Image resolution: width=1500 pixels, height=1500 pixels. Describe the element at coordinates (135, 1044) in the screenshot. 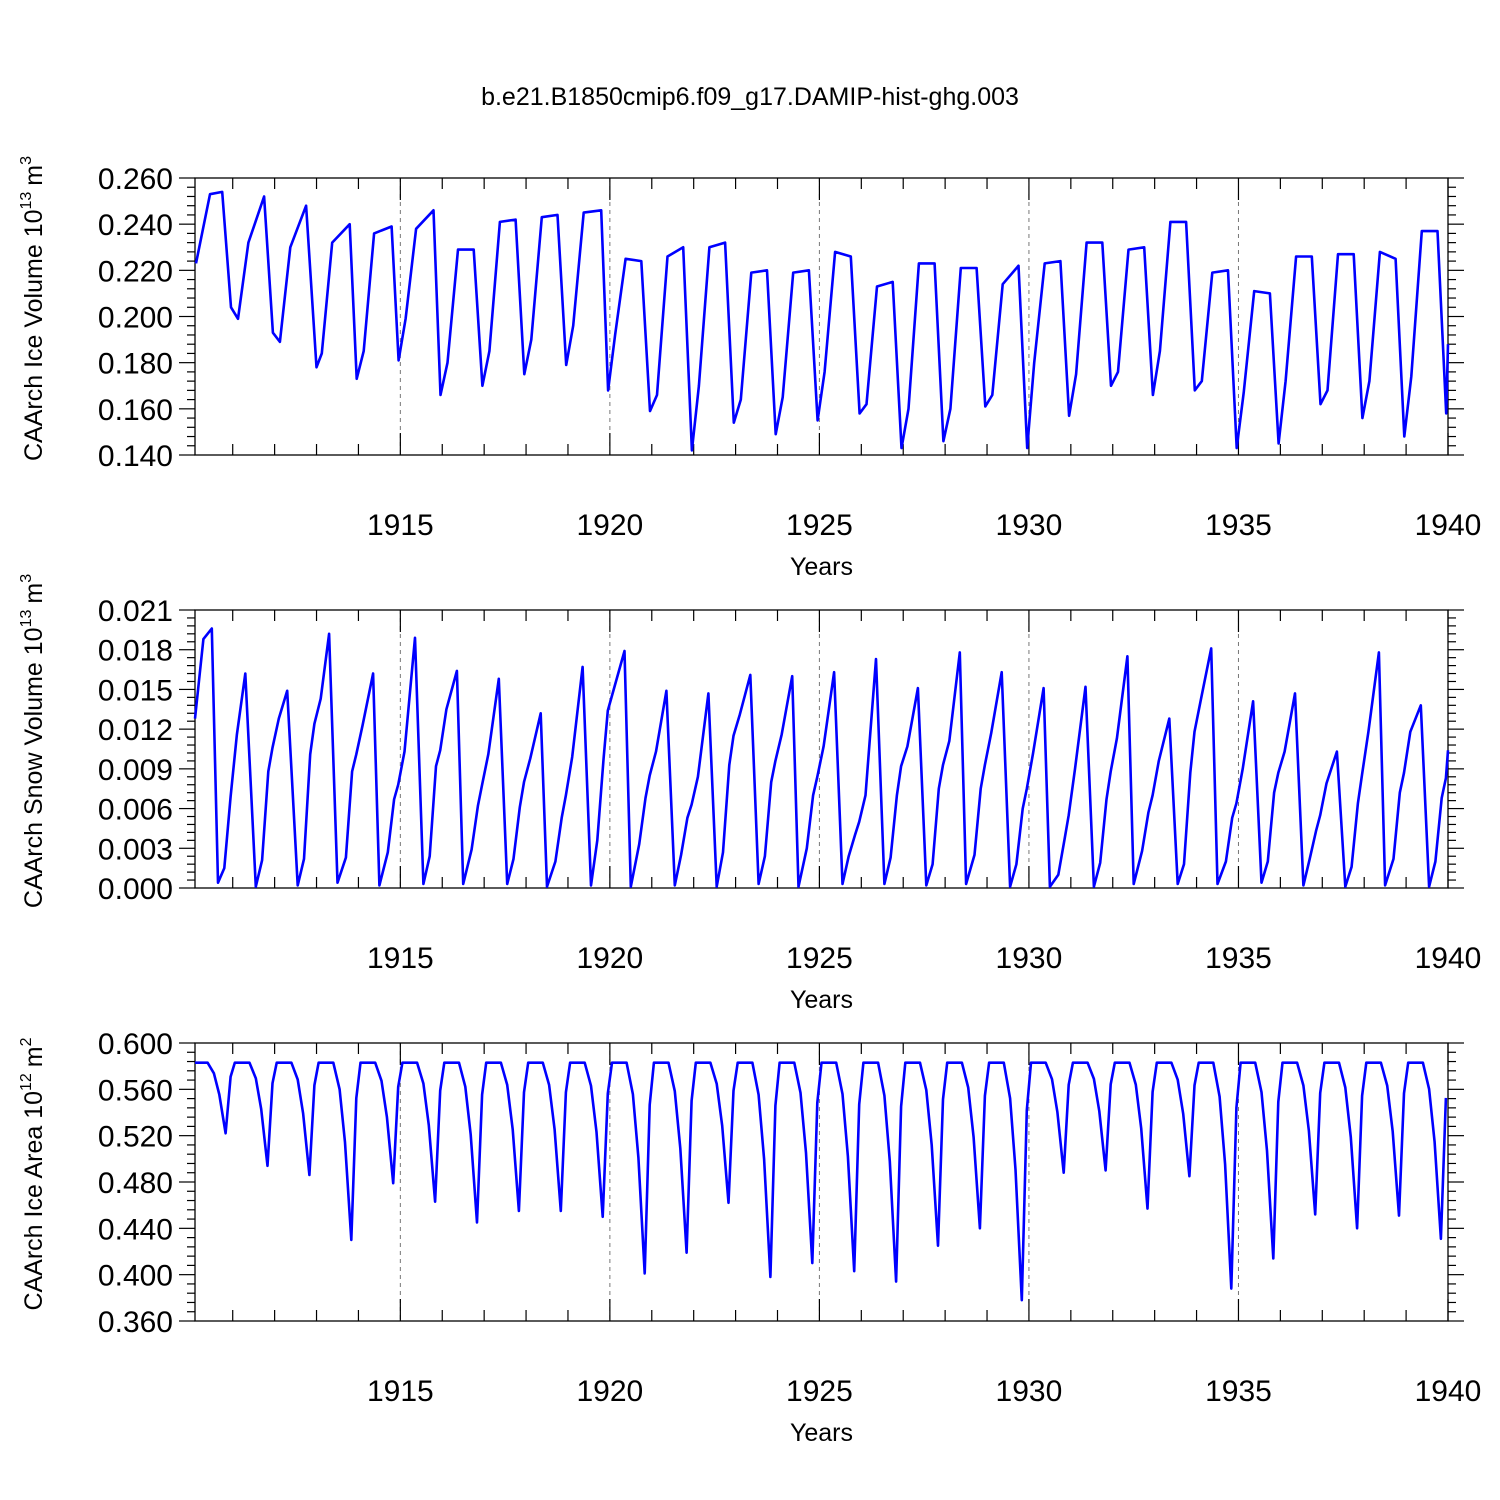

I see `y-tick-label: 0.600` at that location.